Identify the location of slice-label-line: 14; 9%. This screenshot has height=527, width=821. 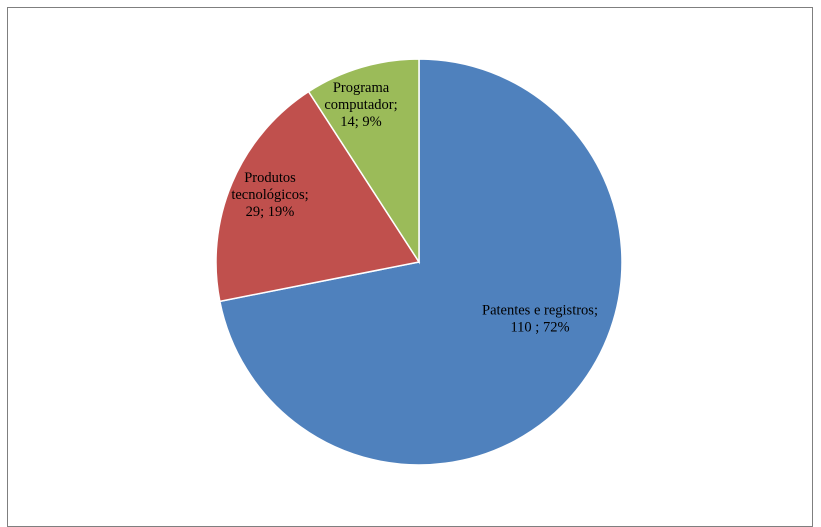
(360, 122).